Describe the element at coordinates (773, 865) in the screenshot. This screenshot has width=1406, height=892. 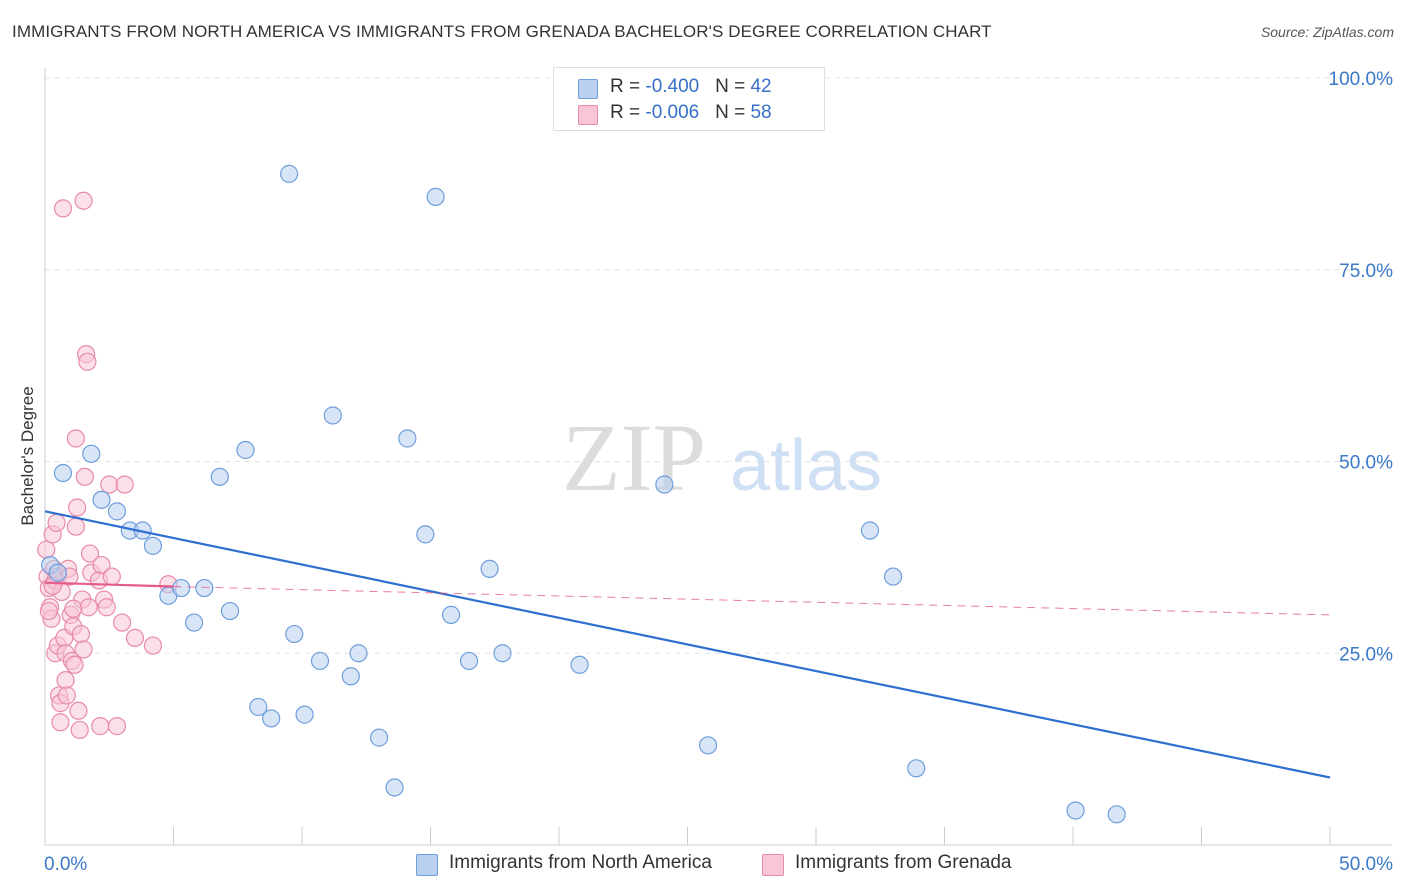
I see `bottom-legend-swatch-grenada` at that location.